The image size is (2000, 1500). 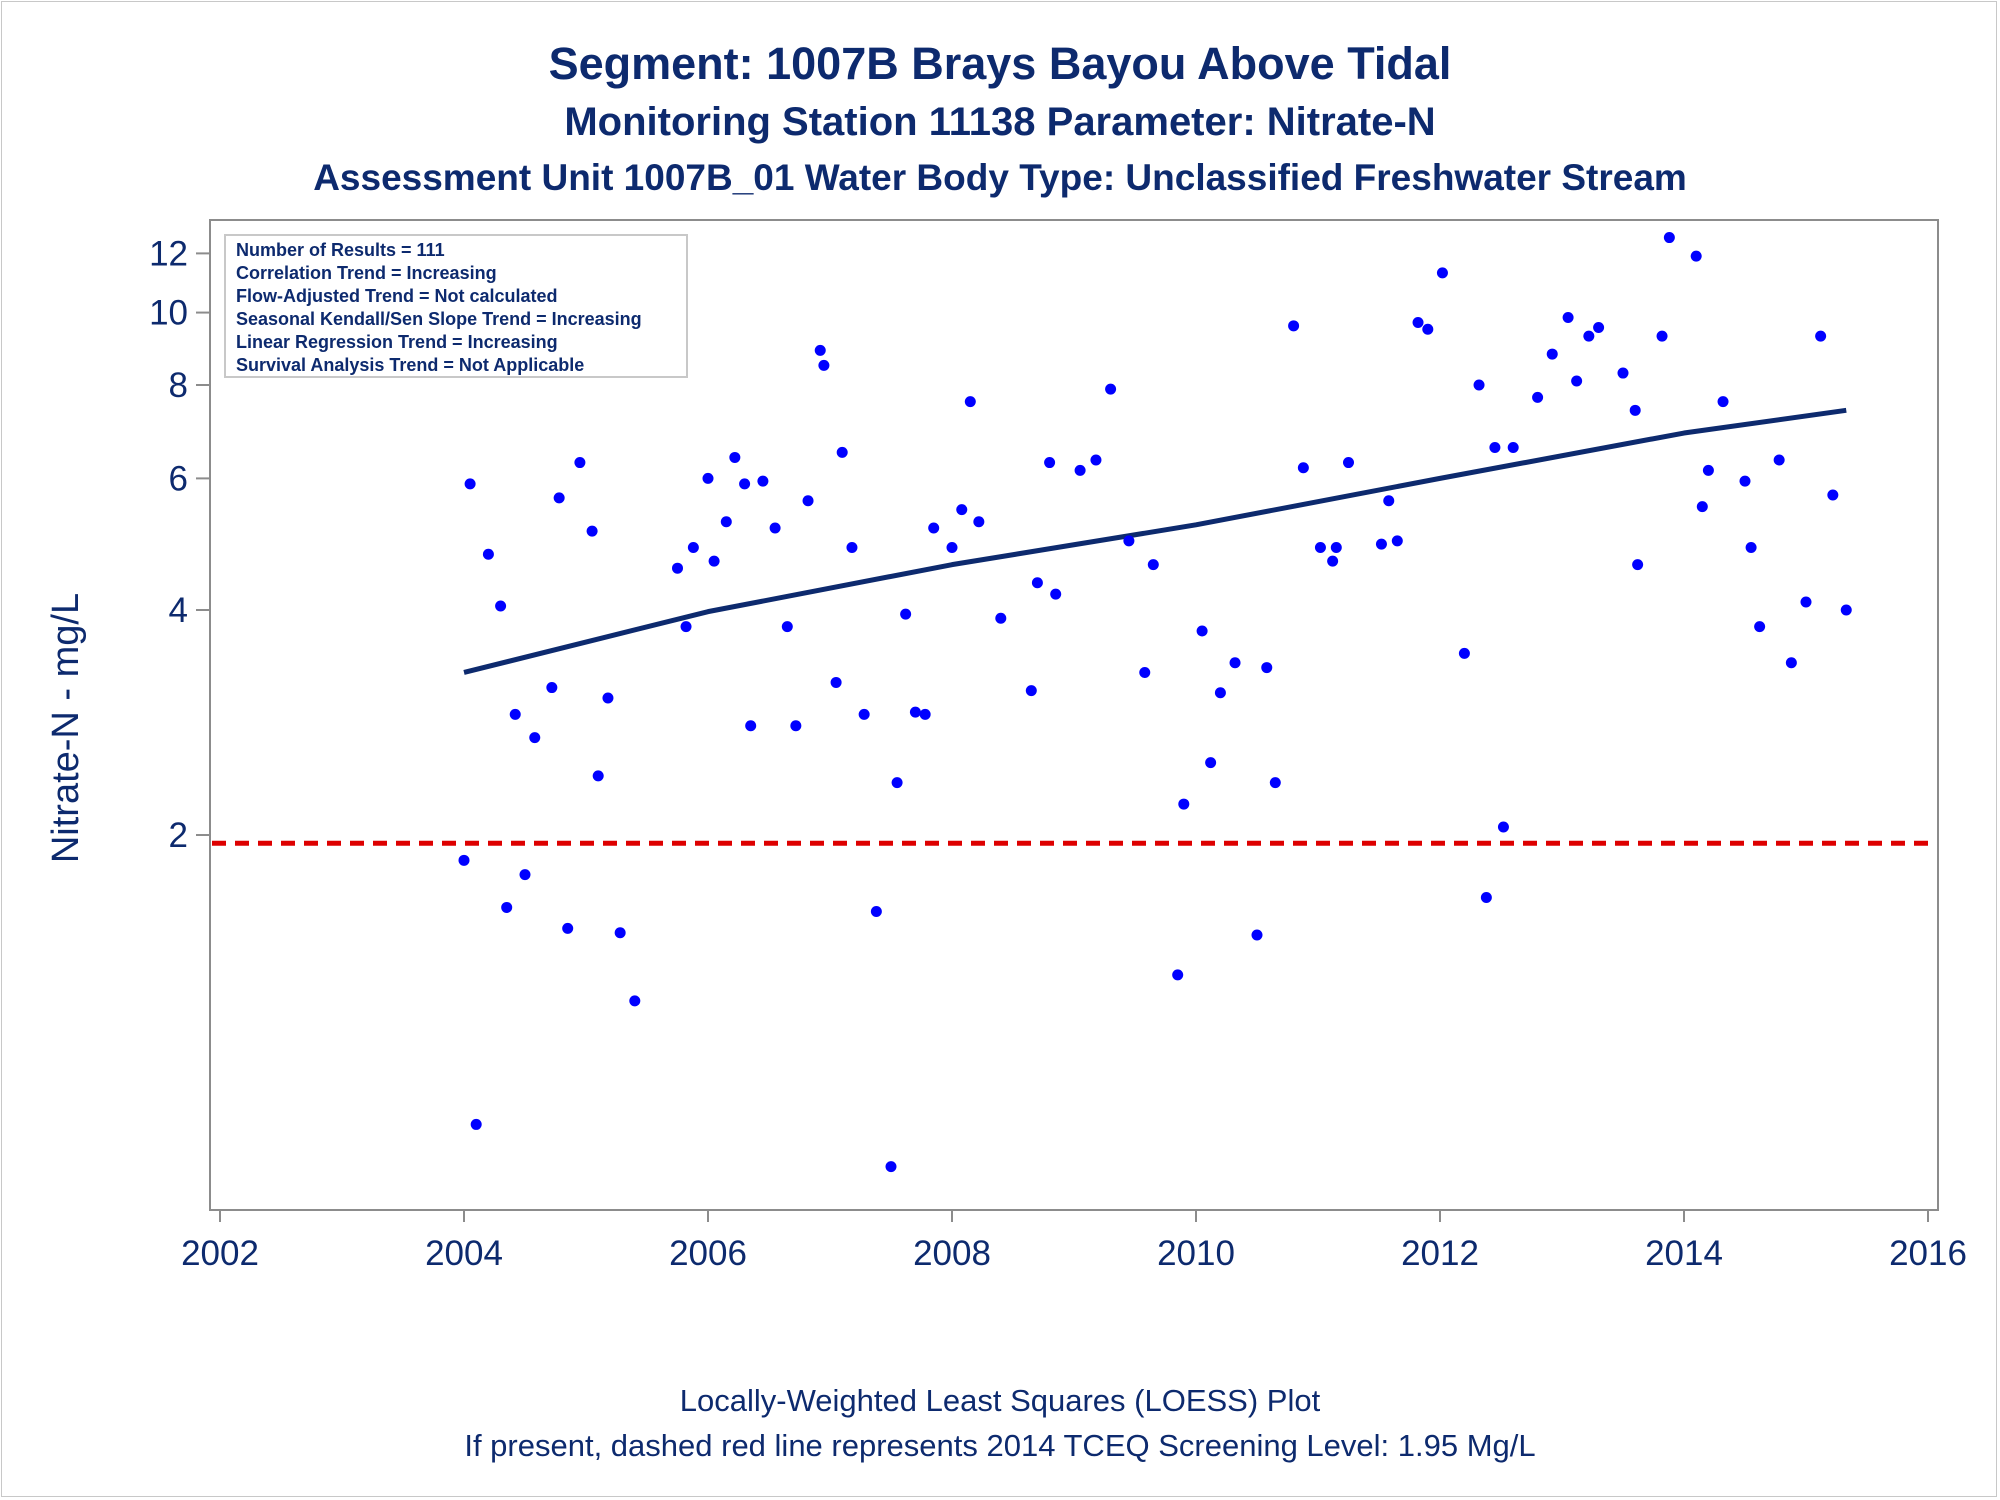 What do you see at coordinates (708, 1253) in the screenshot?
I see `x-tick-label: 2006` at bounding box center [708, 1253].